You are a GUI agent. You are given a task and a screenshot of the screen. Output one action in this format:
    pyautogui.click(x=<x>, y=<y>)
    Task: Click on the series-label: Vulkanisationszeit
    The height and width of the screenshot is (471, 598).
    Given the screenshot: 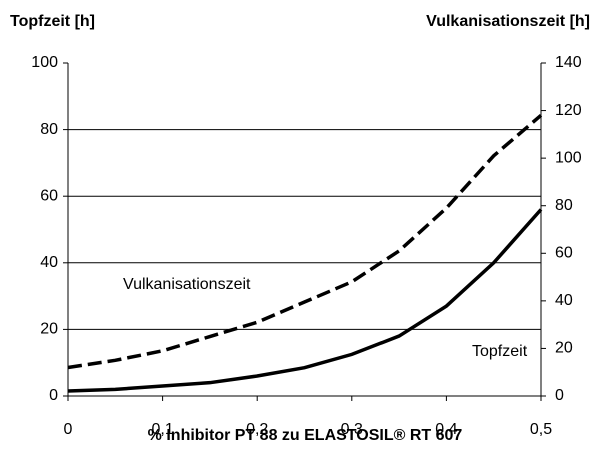 What is the action you would take?
    pyautogui.click(x=187, y=284)
    